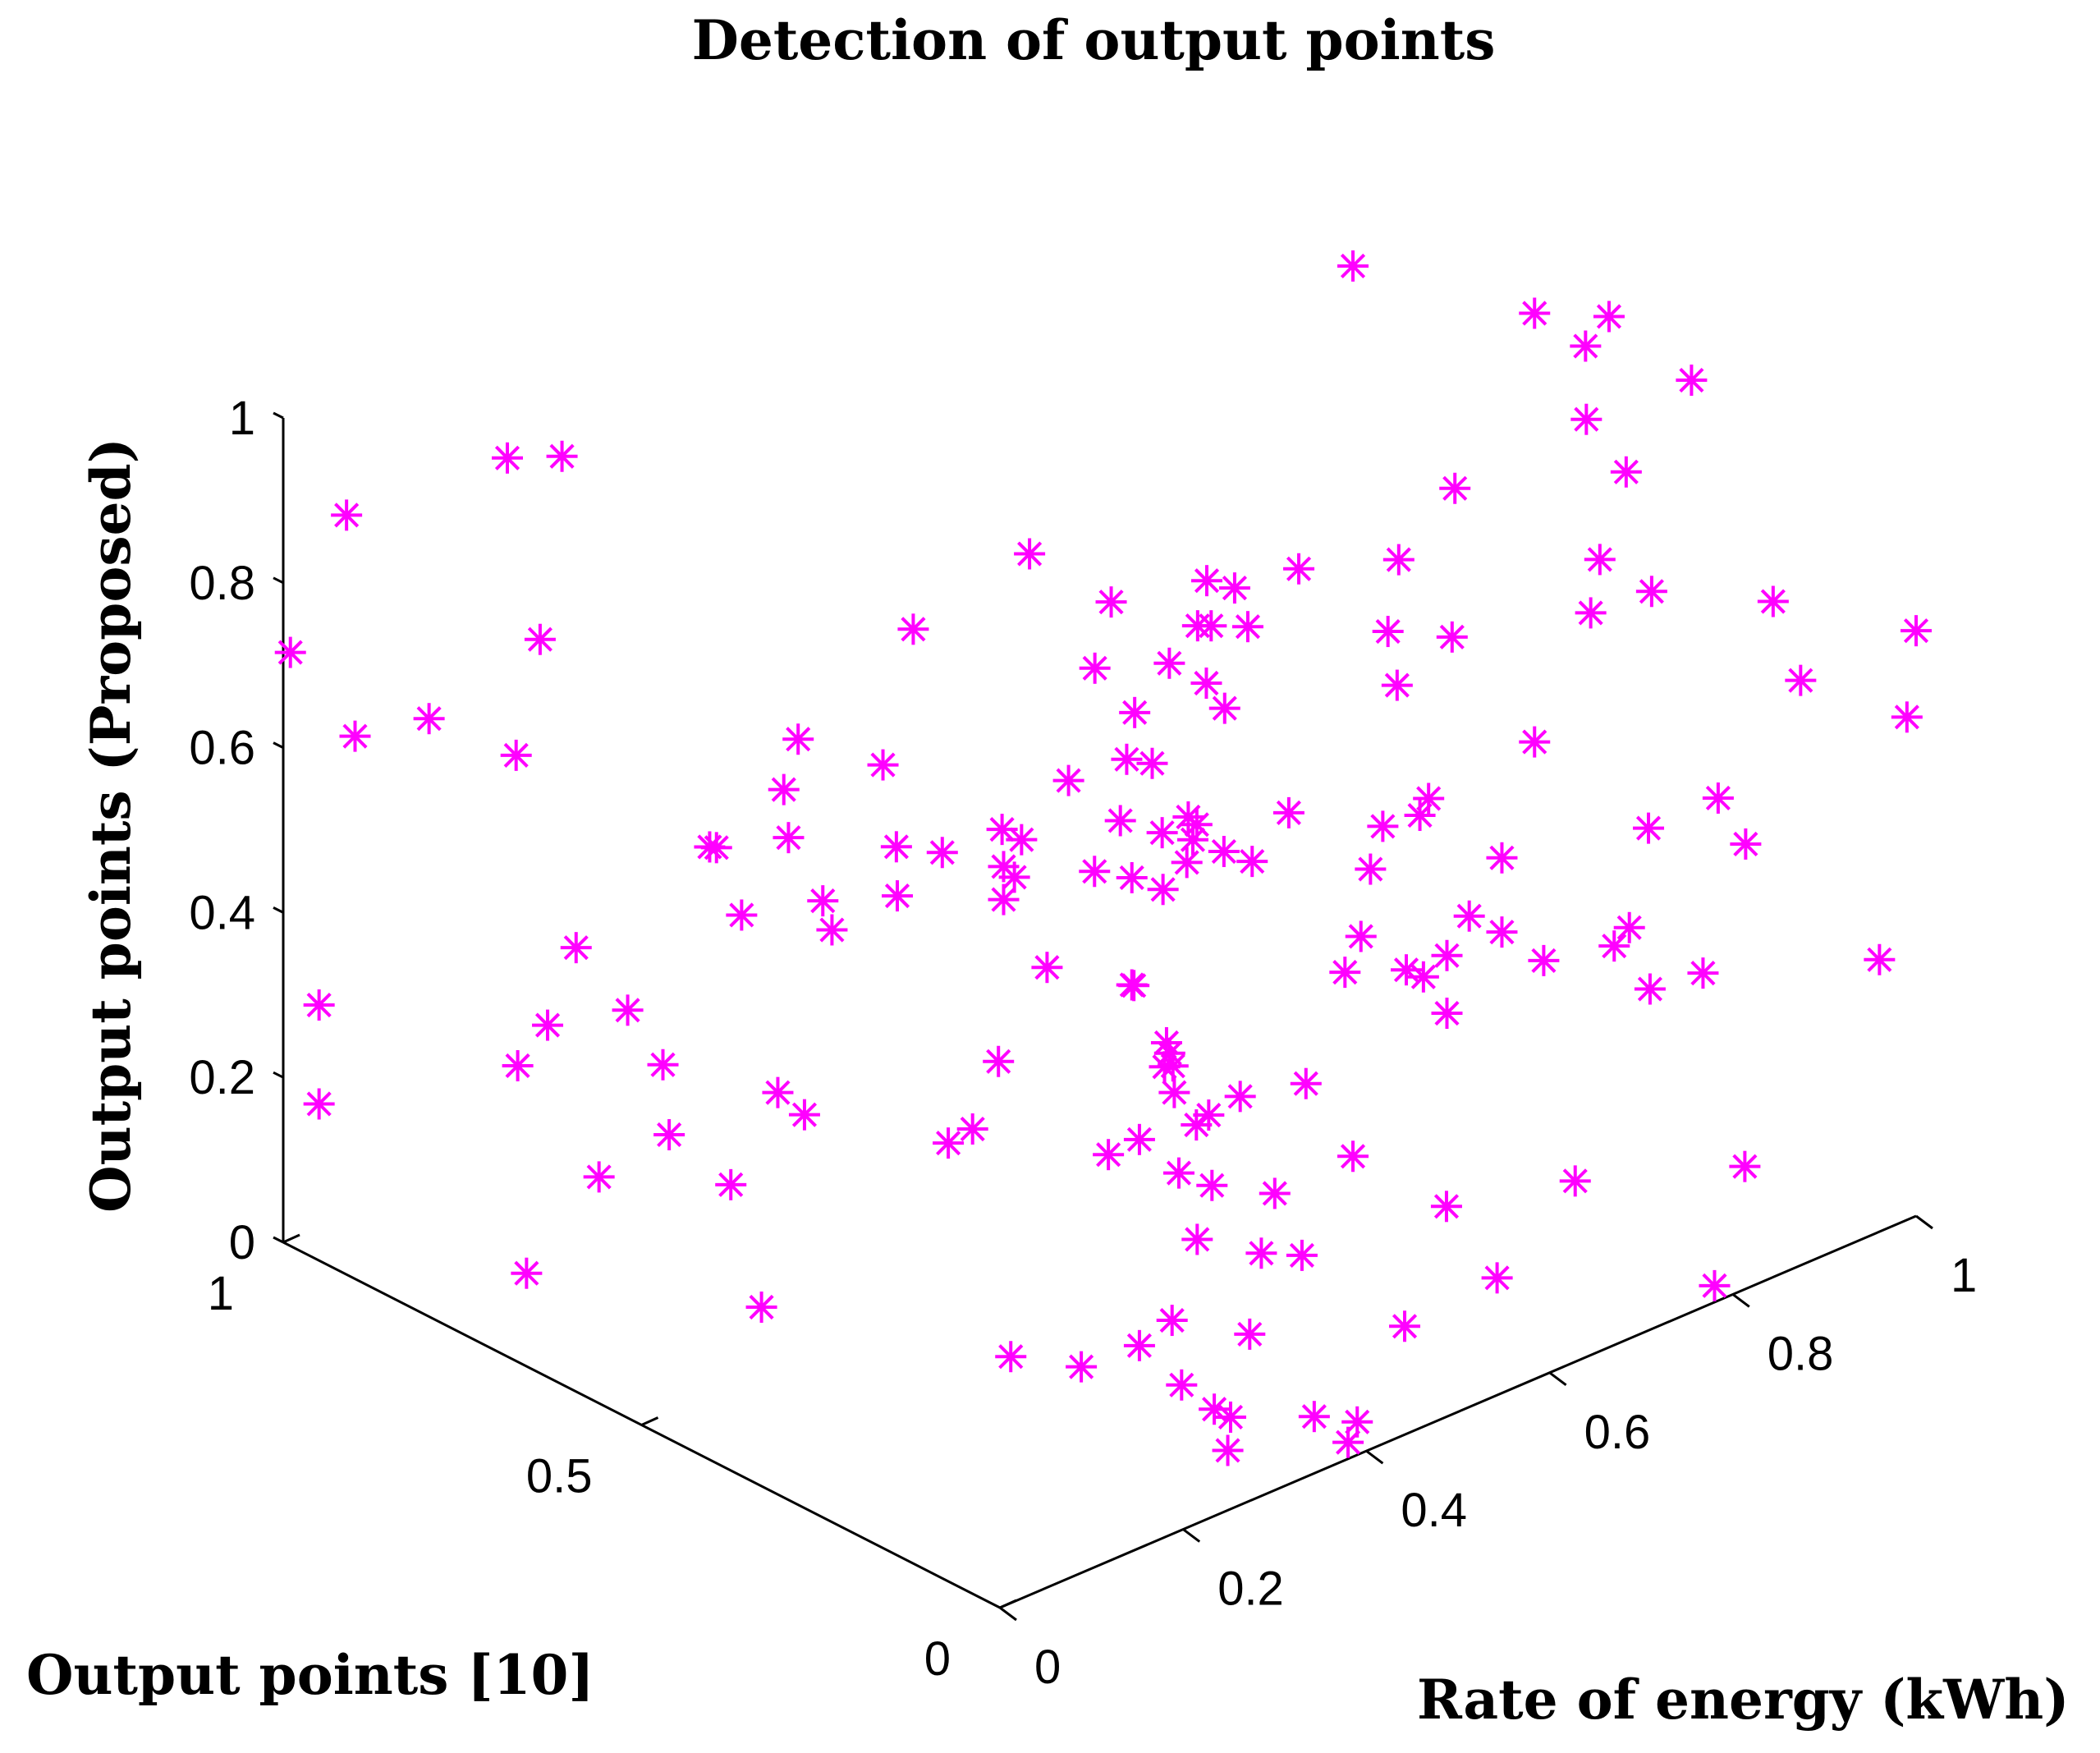 The image size is (2100, 1753). I want to click on x-ticks: 0 0.2 0.4 0.6 0.8 1, so click(1488, 1454).